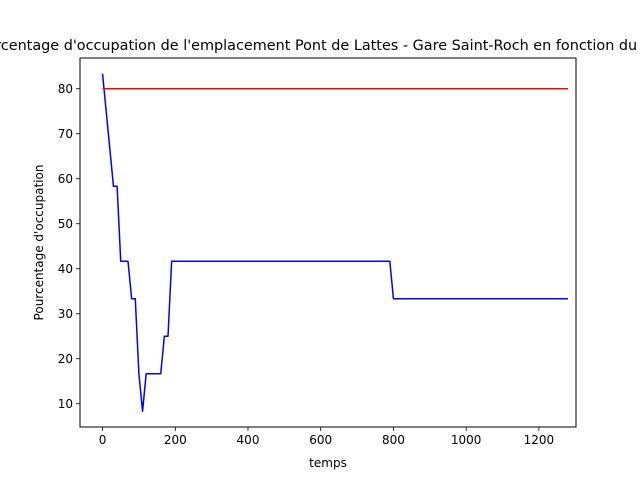 The height and width of the screenshot is (480, 640). What do you see at coordinates (175, 440) in the screenshot?
I see `x-tick-label: 200` at bounding box center [175, 440].